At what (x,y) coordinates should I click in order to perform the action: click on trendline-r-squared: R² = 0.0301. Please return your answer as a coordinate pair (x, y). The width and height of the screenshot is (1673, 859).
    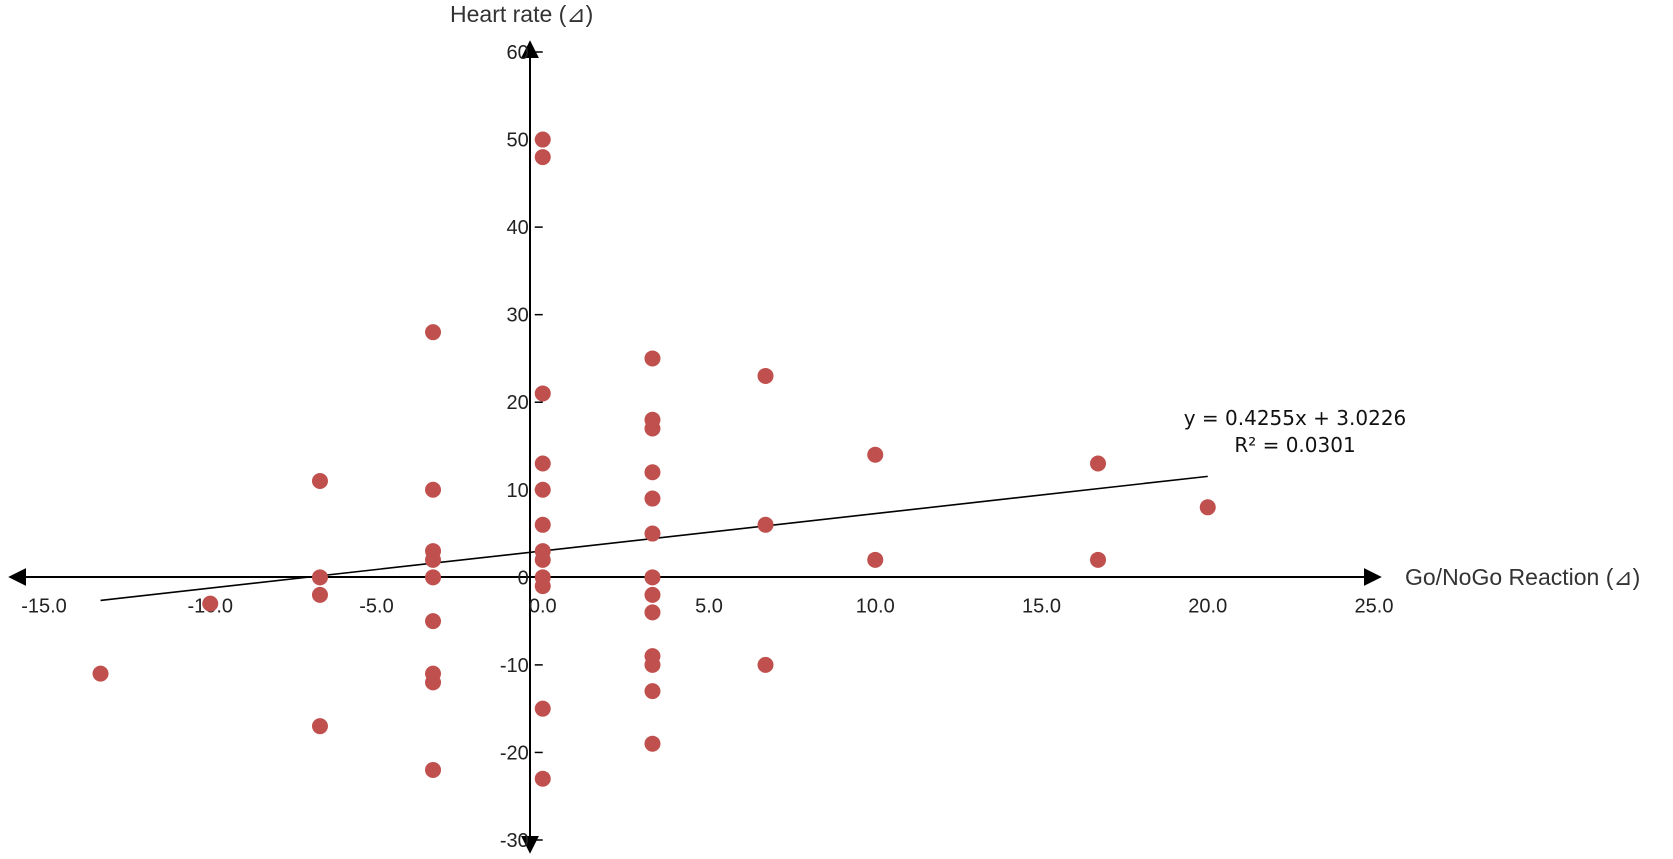
    Looking at the image, I should click on (1294, 445).